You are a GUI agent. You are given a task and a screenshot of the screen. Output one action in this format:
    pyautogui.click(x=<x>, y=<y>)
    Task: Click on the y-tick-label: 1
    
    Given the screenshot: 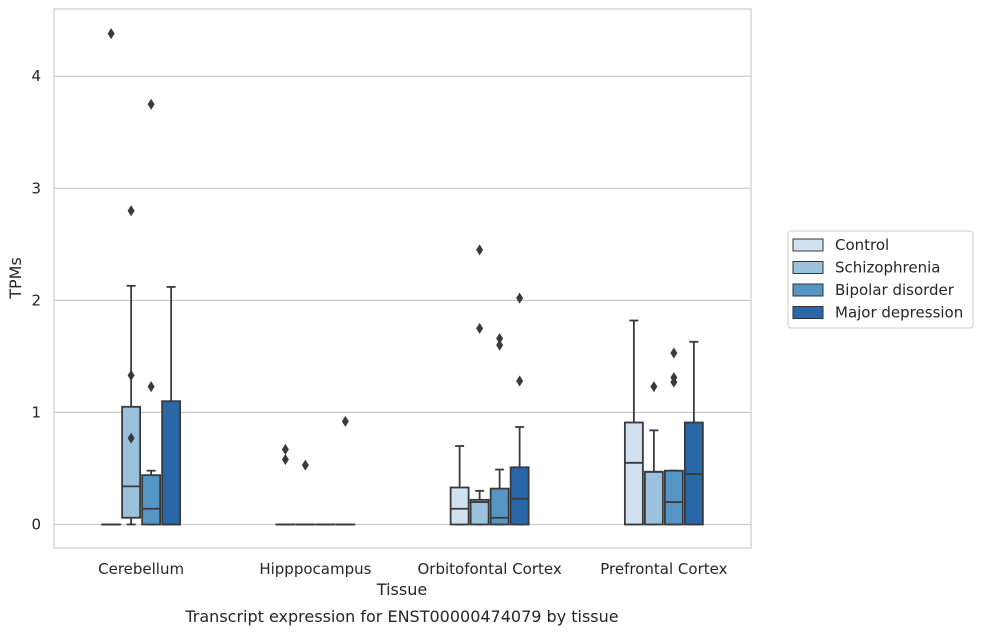 What is the action you would take?
    pyautogui.click(x=36, y=412)
    